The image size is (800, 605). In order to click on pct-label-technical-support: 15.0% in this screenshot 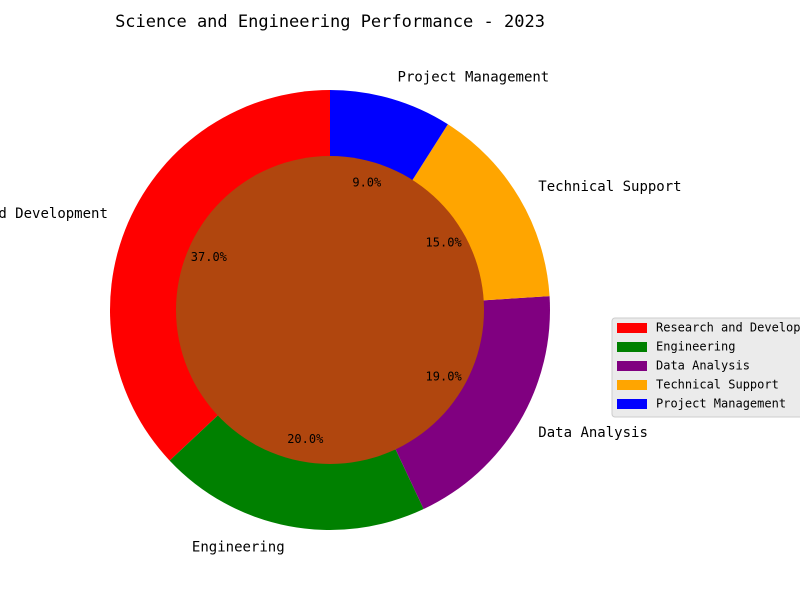, I will do `click(444, 242)`.